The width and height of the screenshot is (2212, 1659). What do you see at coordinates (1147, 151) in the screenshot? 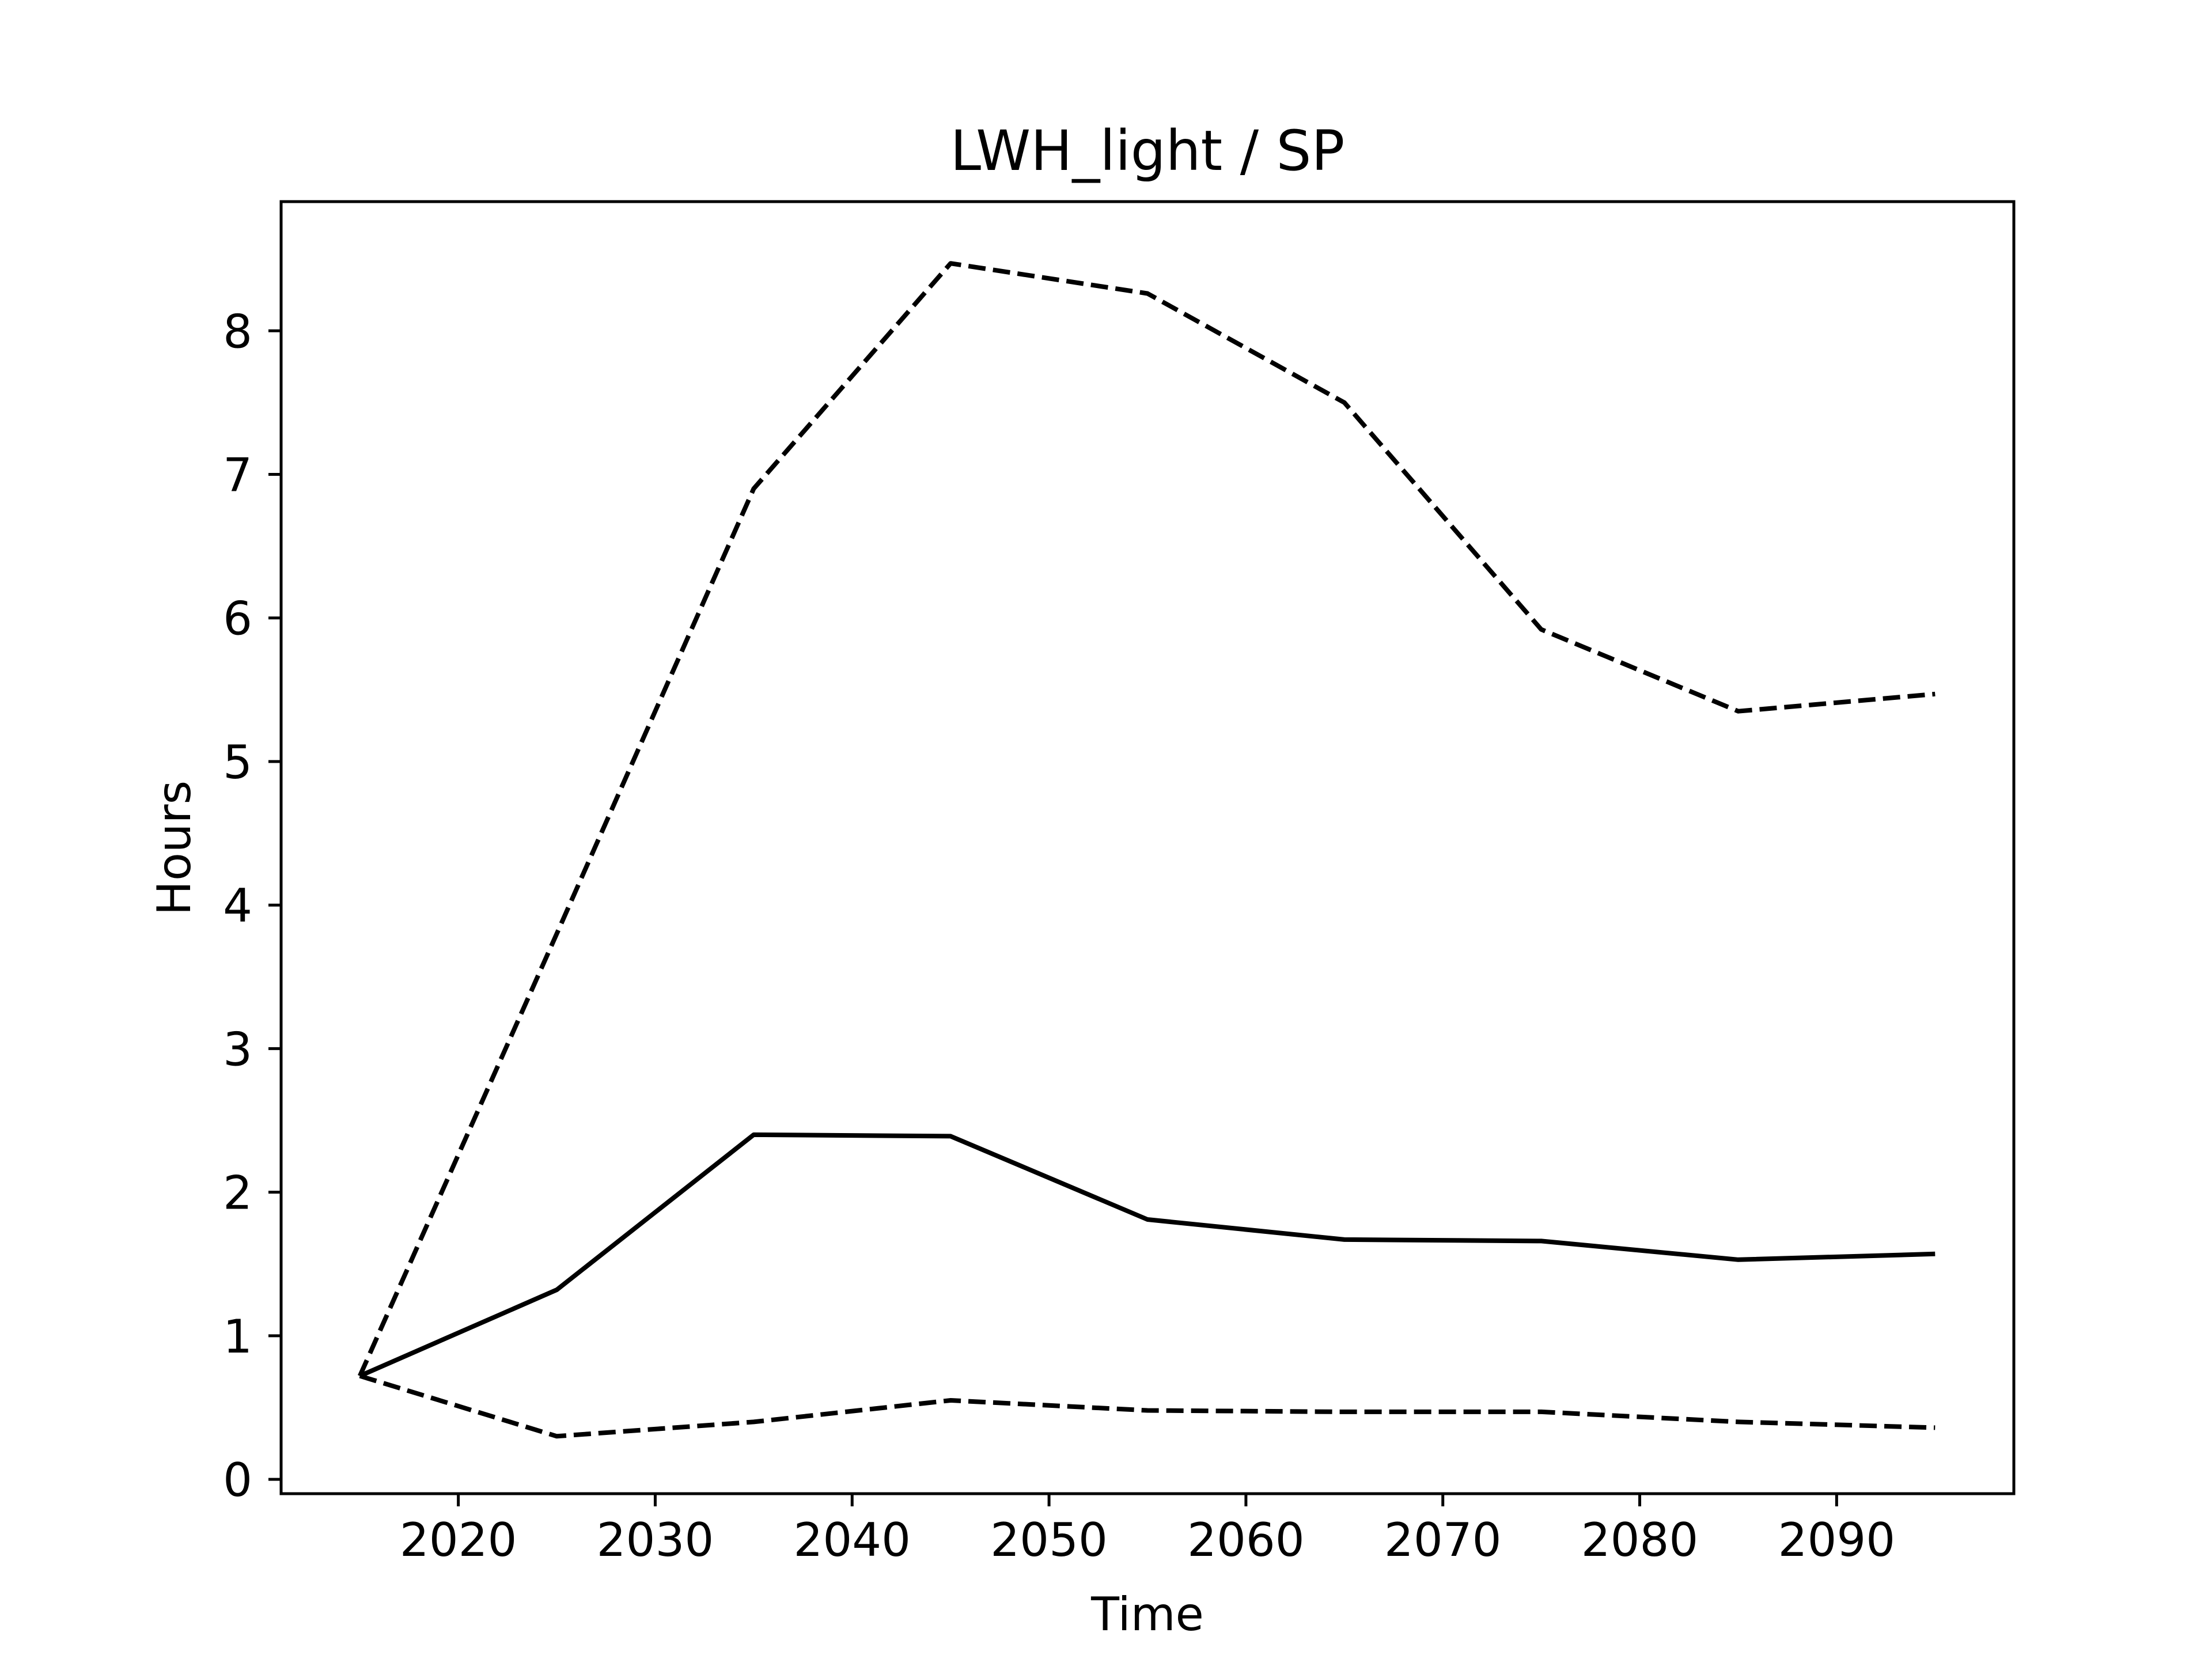
I see `chart-title: LWH_light / SP` at bounding box center [1147, 151].